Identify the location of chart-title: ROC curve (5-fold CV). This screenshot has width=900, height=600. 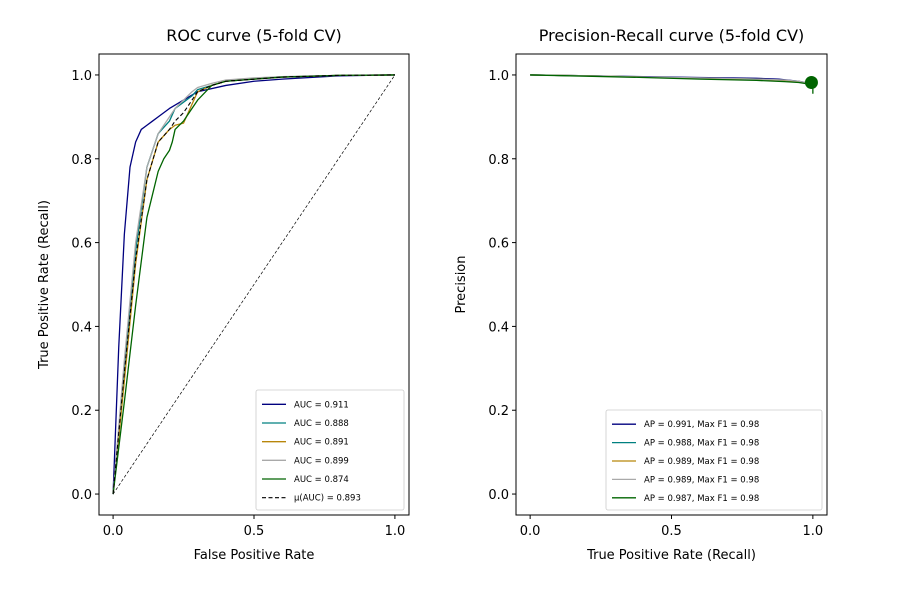
(254, 35).